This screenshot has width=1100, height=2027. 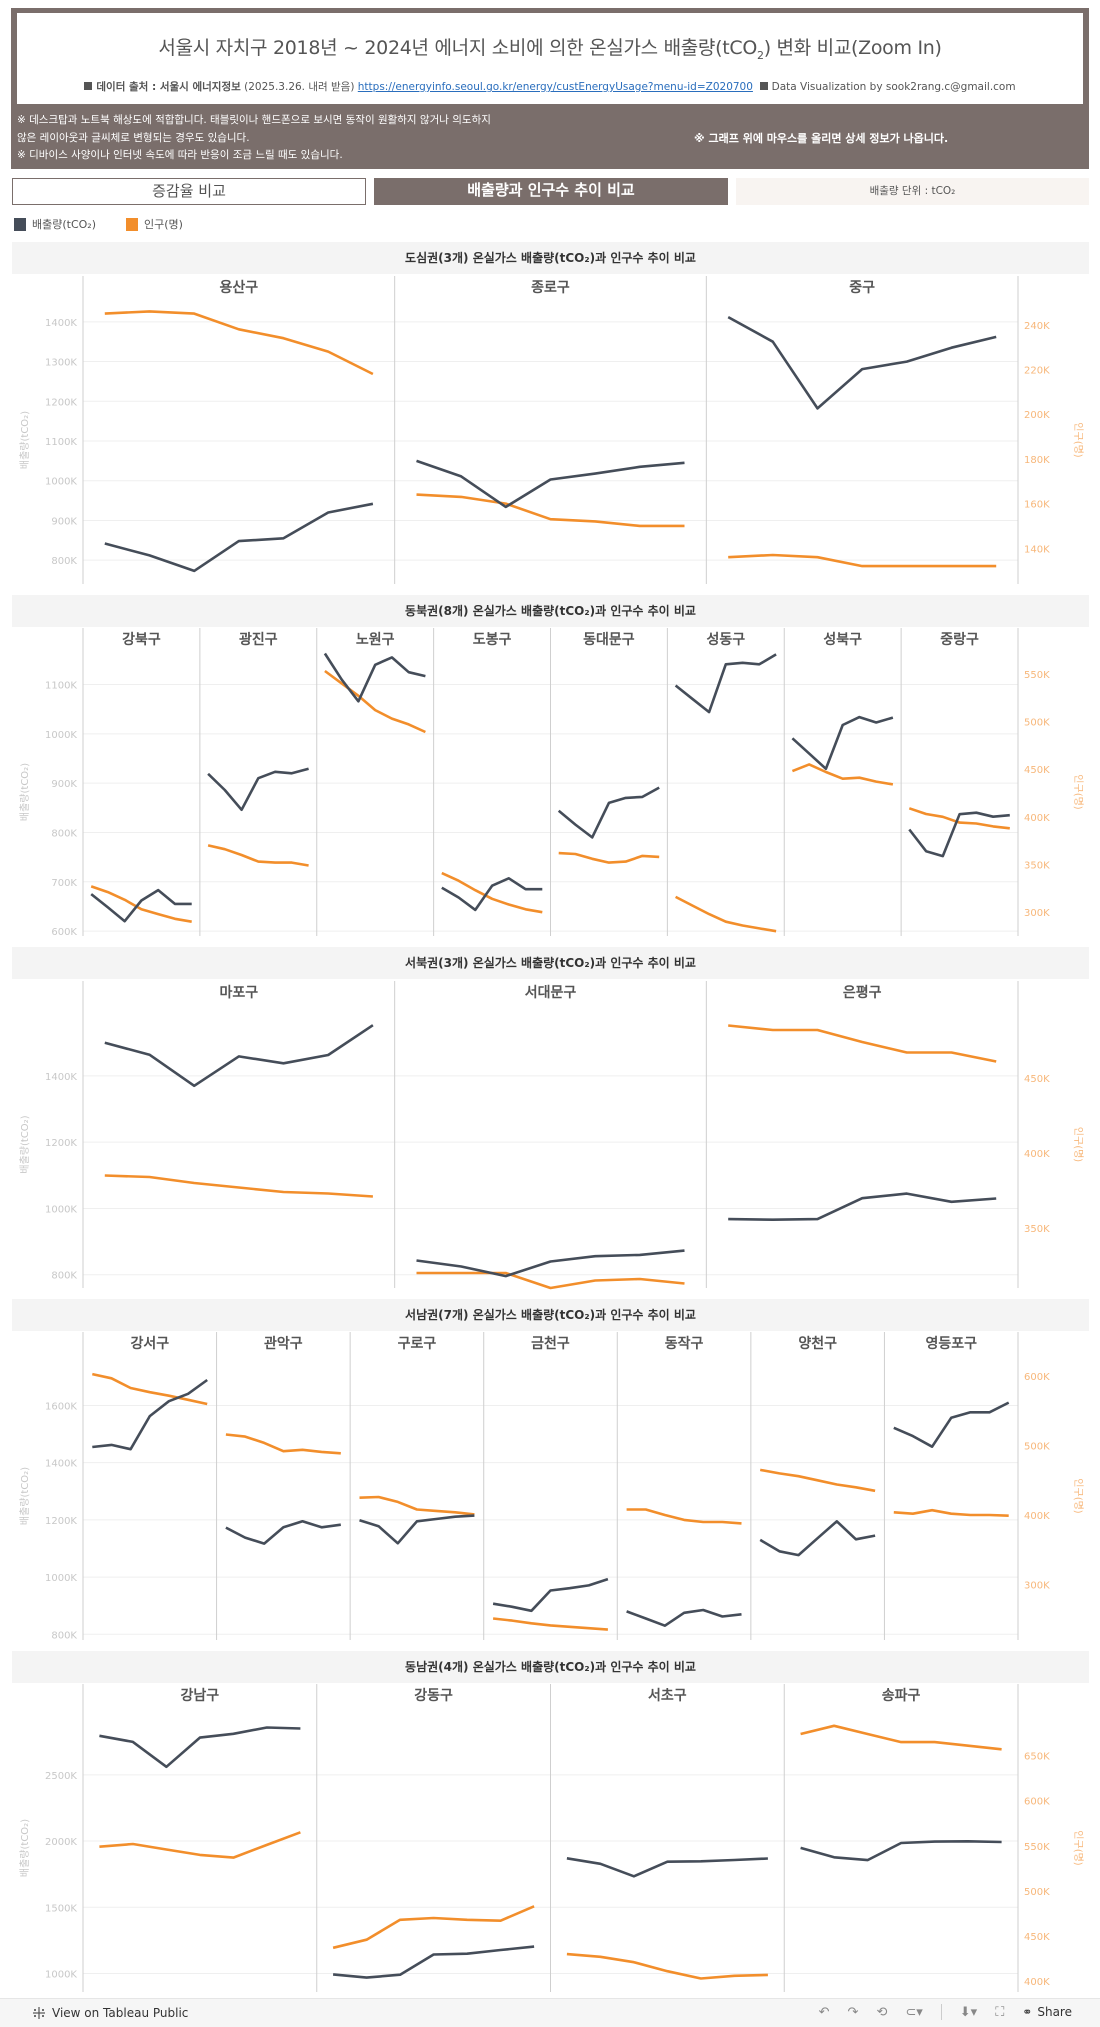 I want to click on district-header: 성동구, so click(x=725, y=640).